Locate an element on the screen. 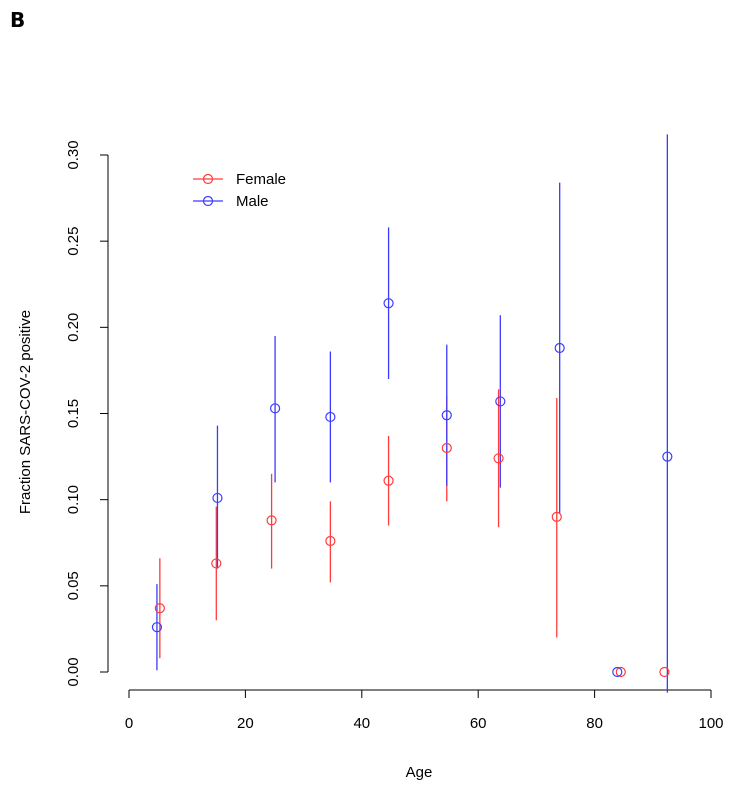 Image resolution: width=729 pixels, height=787 pixels. legend-female-label: Female is located at coordinates (261, 179).